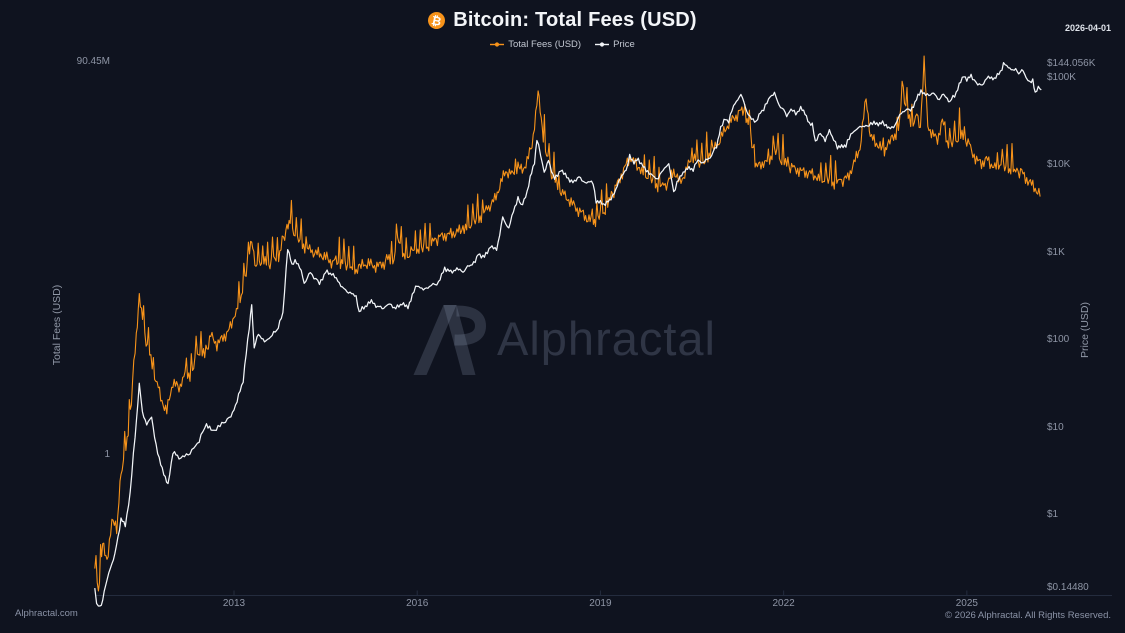 The image size is (1125, 633). Describe the element at coordinates (602, 44) in the screenshot. I see `price-series-marker-icon` at that location.